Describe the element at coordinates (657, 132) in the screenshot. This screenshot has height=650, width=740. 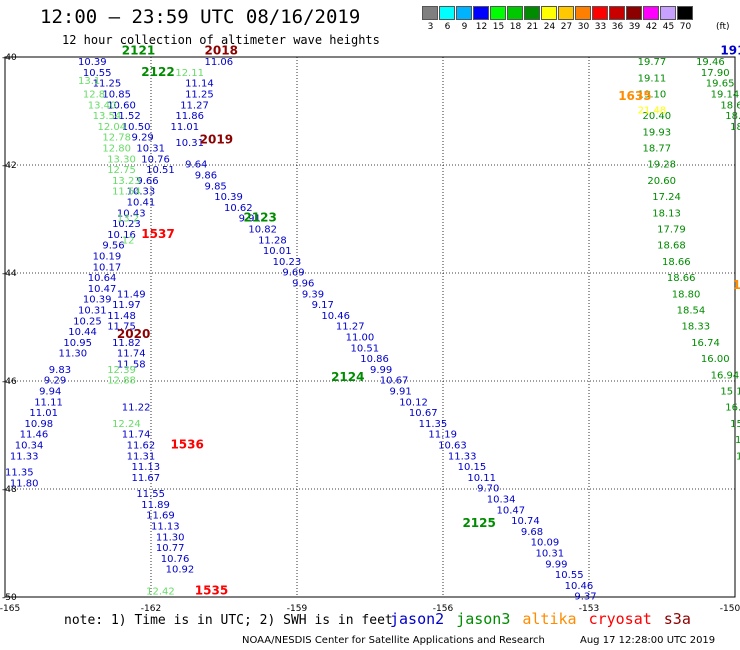
I see `wave-height-point: 19.93` at that location.